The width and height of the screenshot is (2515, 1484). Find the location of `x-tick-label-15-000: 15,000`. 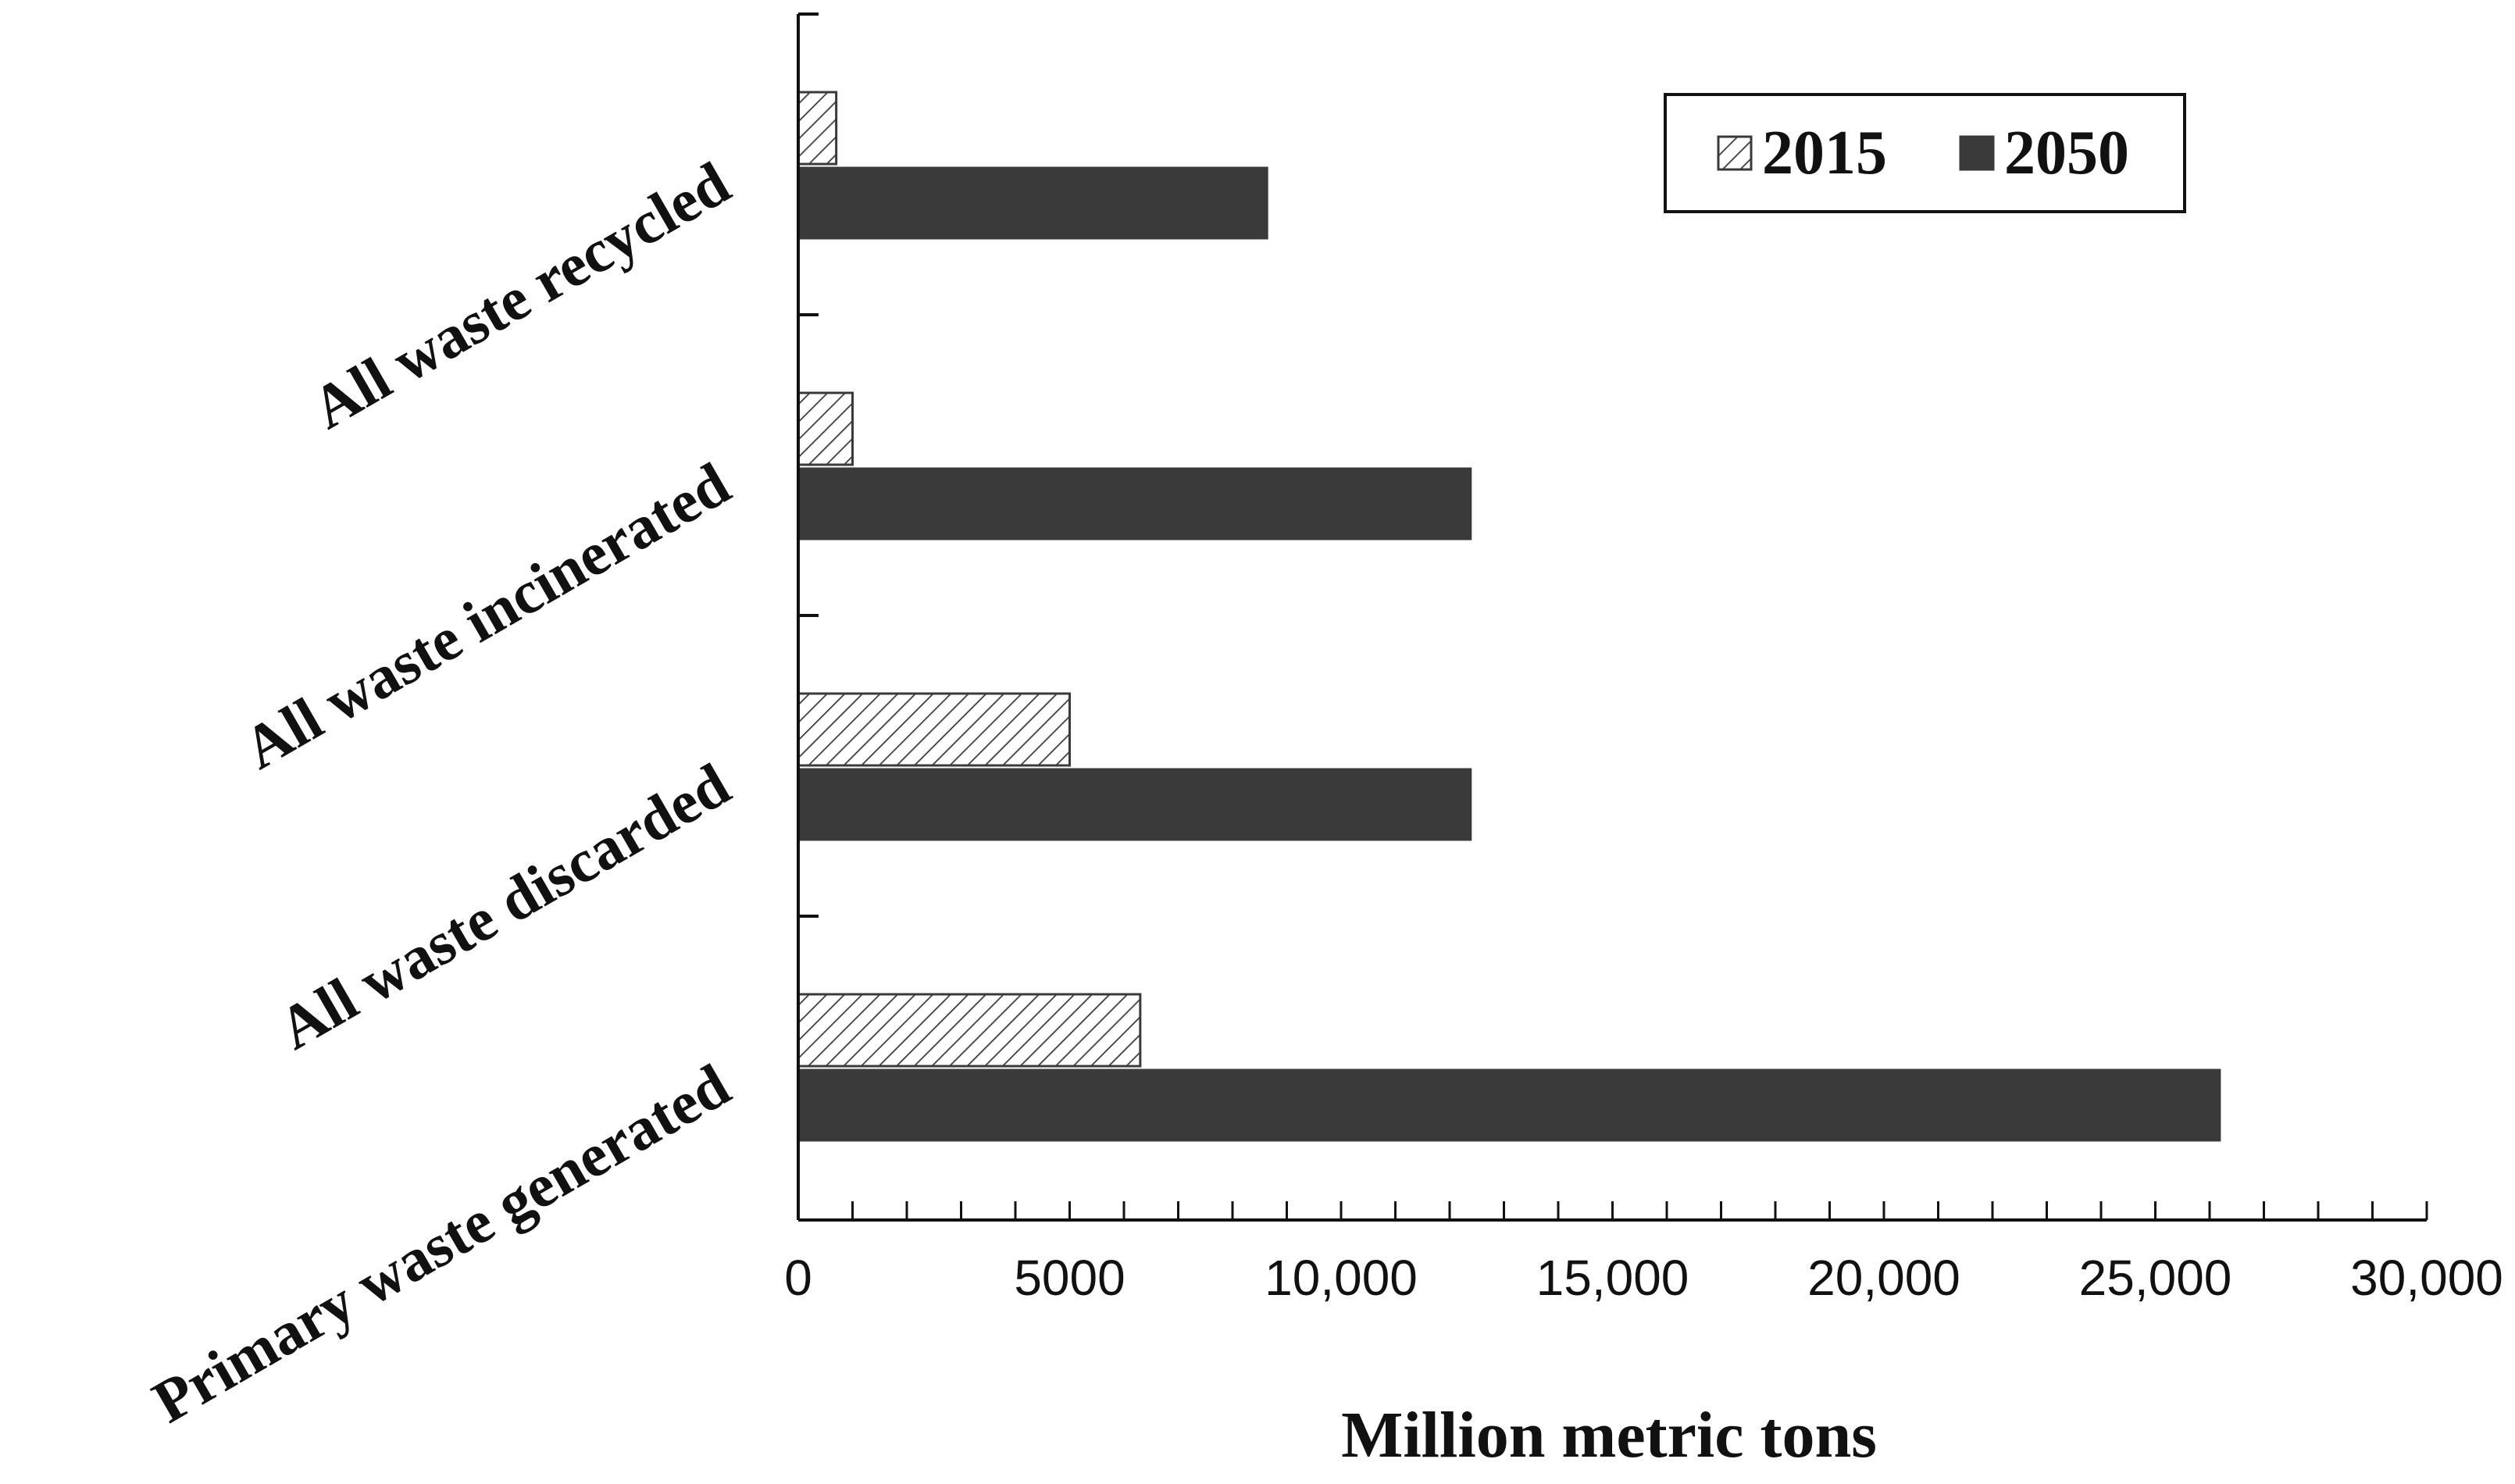

x-tick-label-15-000: 15,000 is located at coordinates (1612, 1278).